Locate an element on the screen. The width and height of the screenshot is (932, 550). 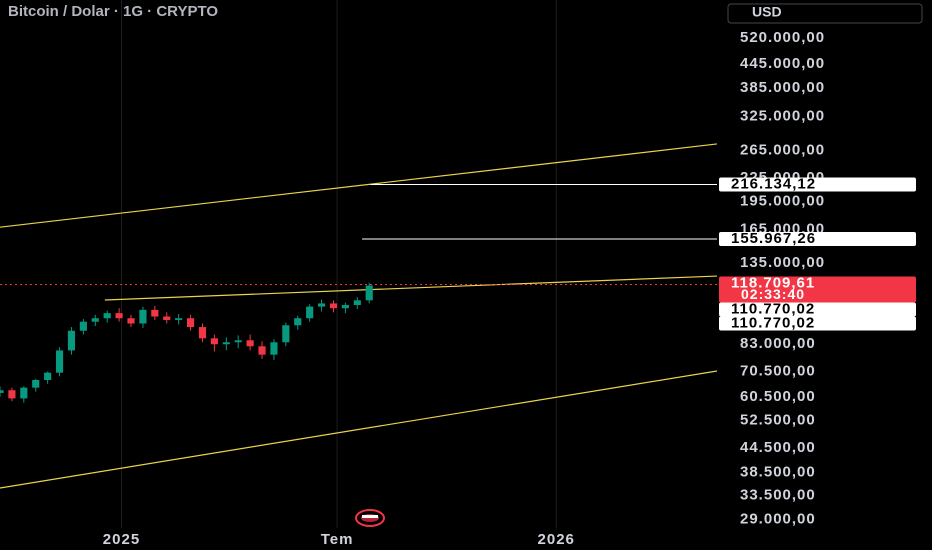
y-tick-label: 265.000,00 is located at coordinates (782, 149).